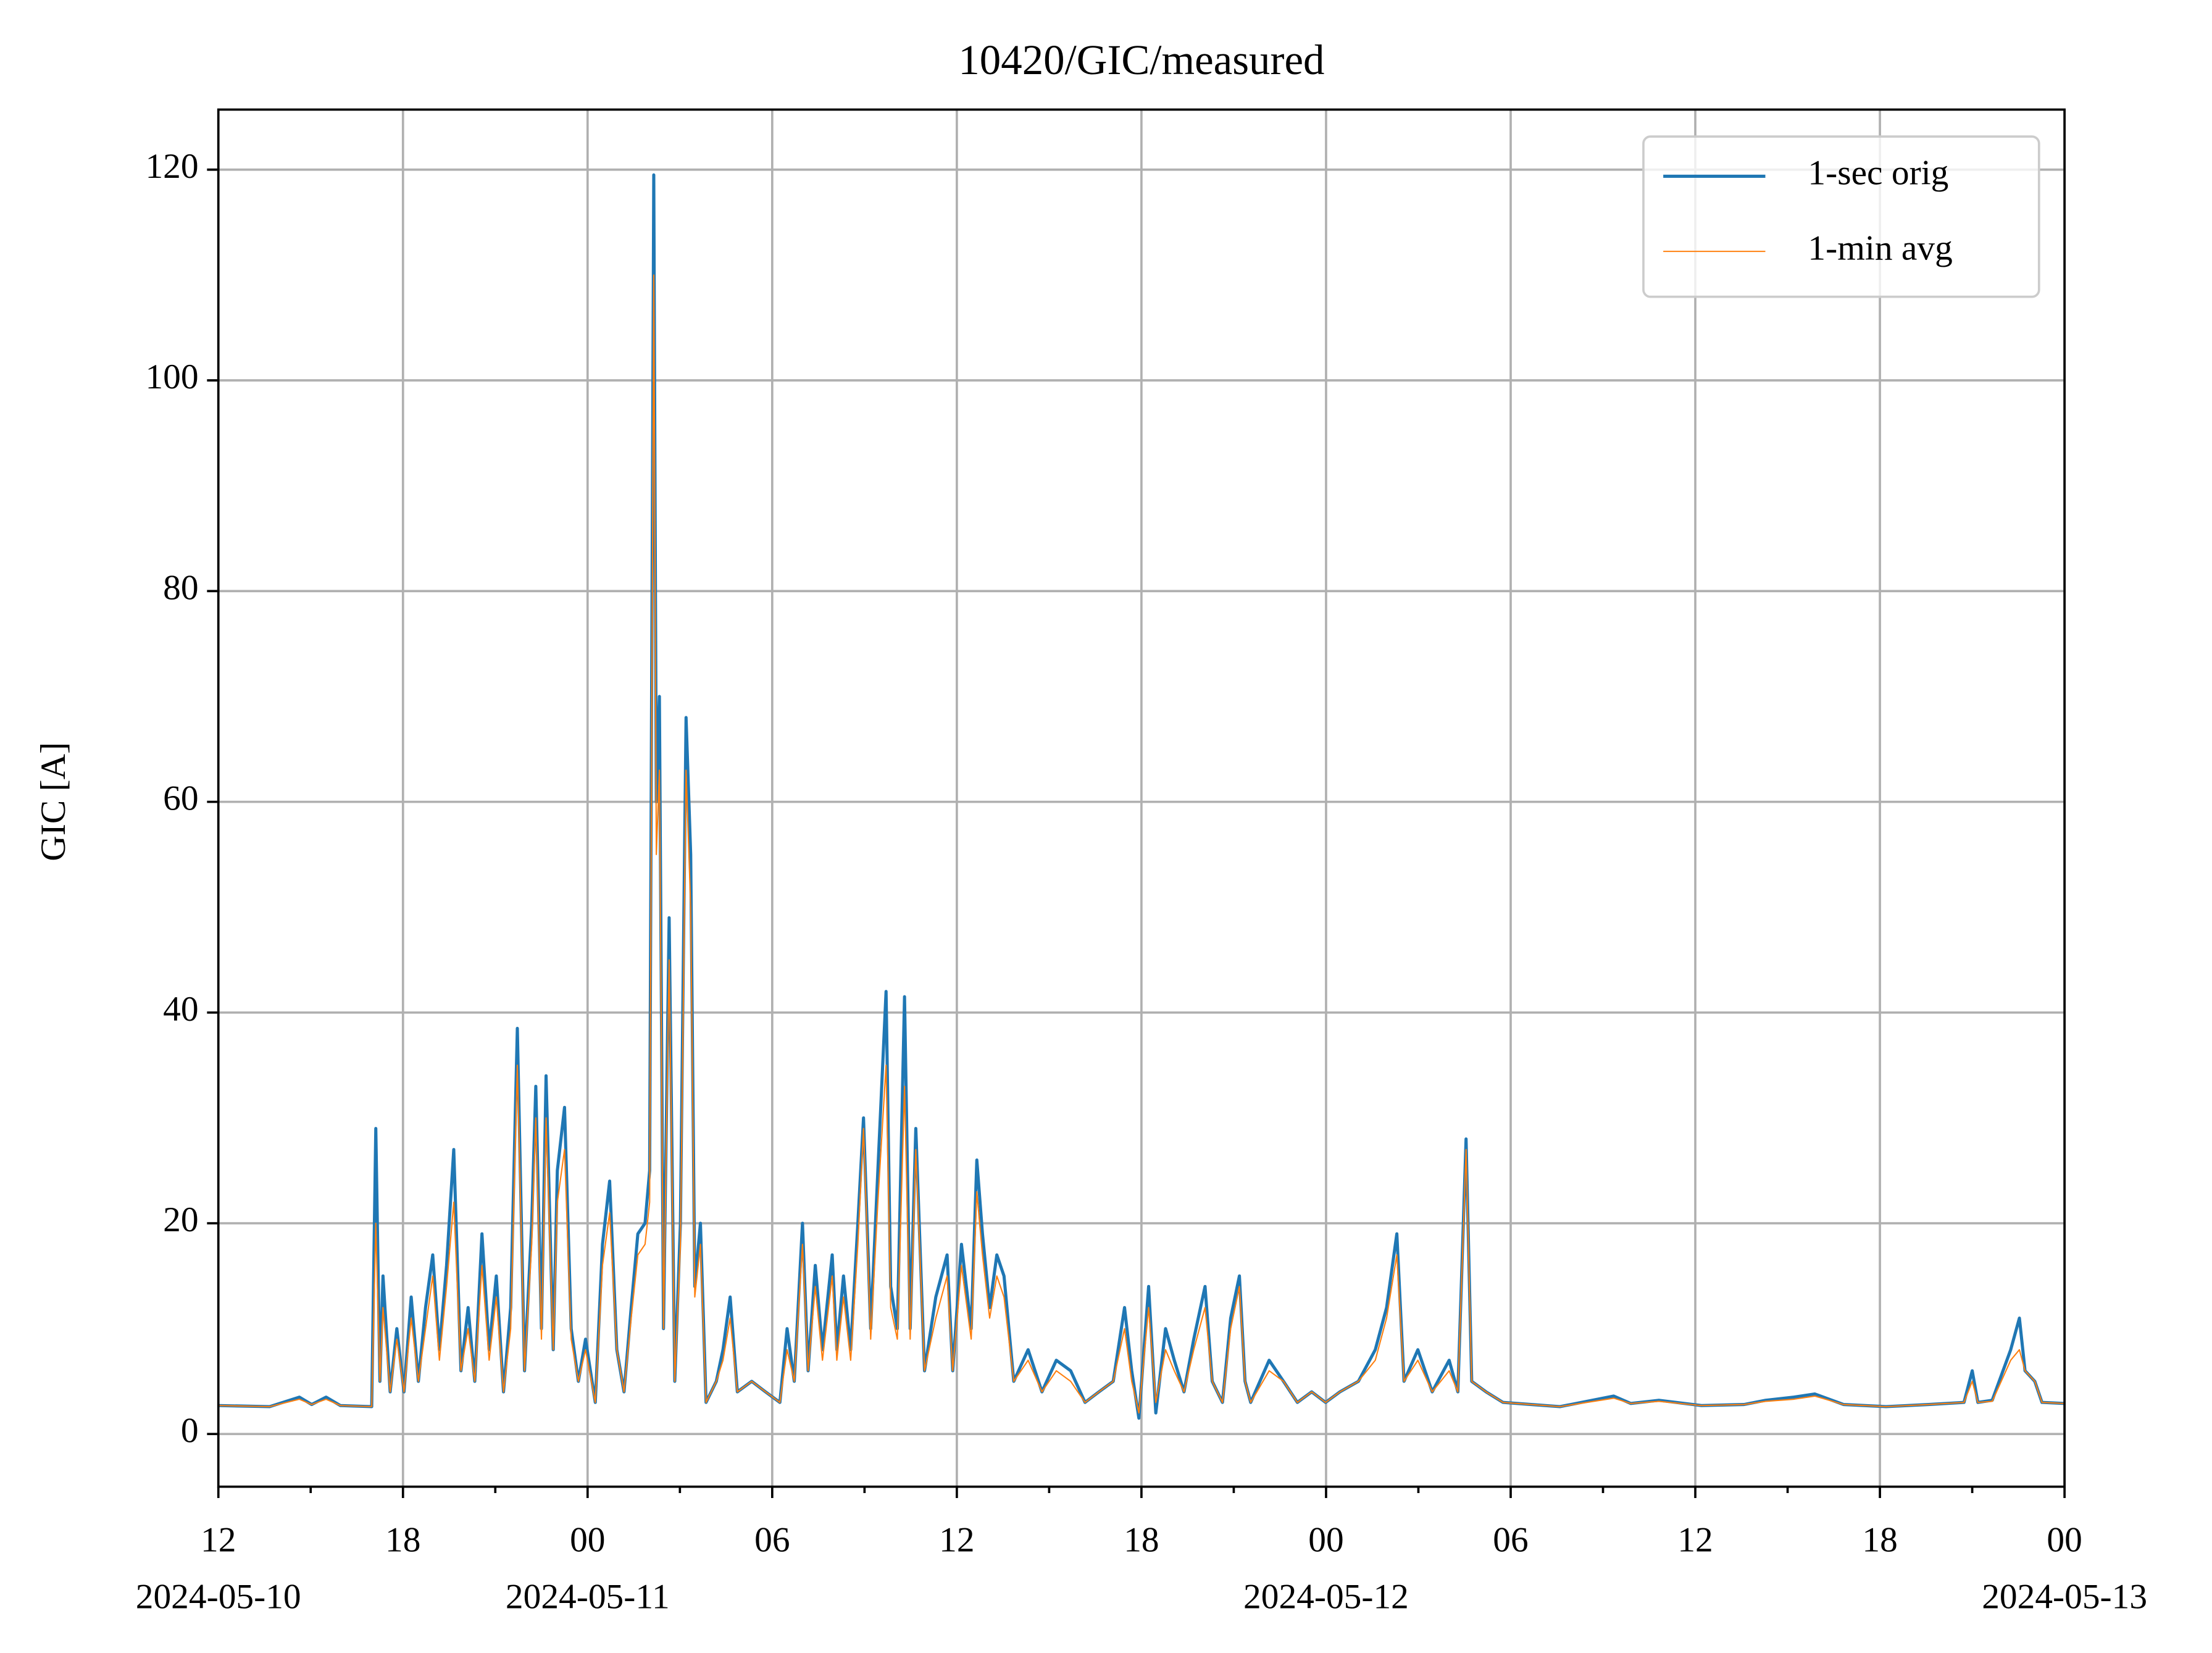  Describe the element at coordinates (180, 1010) in the screenshot. I see `y-tick-label: 40` at that location.